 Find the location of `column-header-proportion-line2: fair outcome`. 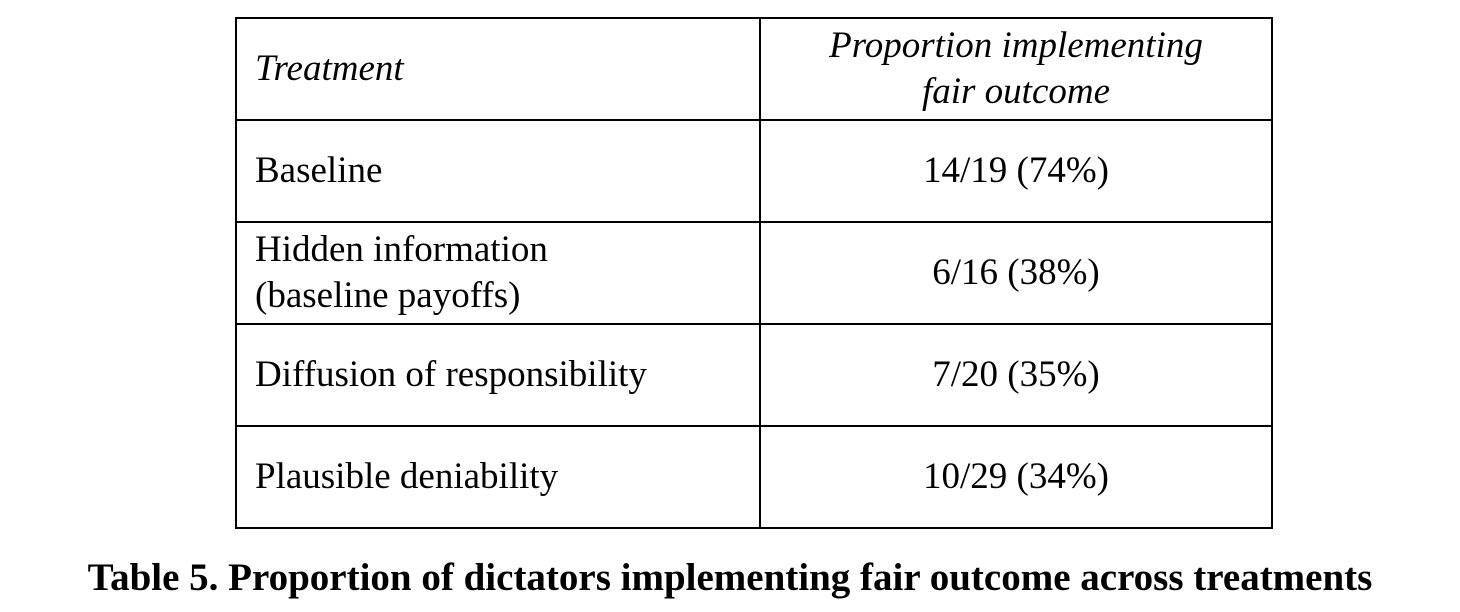

column-header-proportion-line2: fair outcome is located at coordinates (1016, 91).